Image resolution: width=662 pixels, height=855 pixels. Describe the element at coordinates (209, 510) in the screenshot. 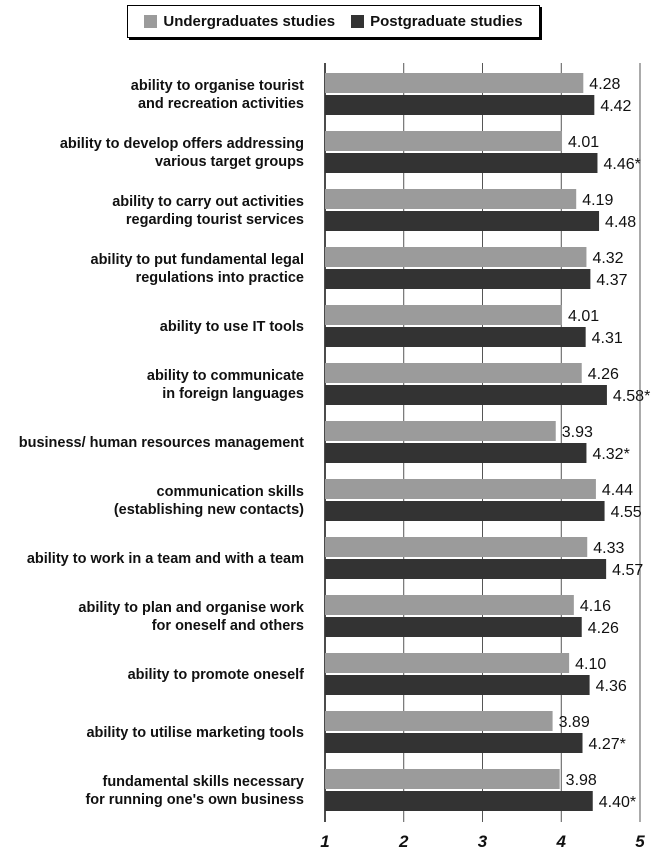

I see `category-label: (establishing new contacts)` at that location.